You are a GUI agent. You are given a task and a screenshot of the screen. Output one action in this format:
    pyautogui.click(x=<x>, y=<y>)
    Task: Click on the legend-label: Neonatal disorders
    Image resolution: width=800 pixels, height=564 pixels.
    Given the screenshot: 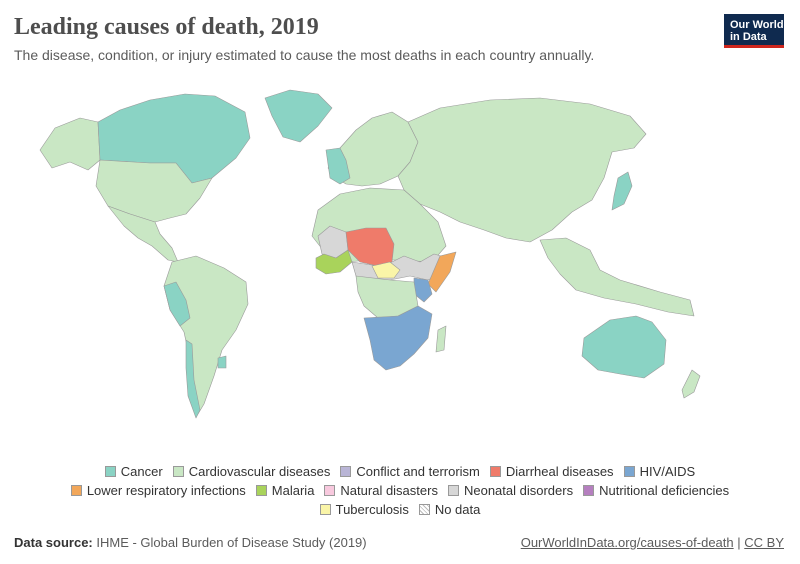 What is the action you would take?
    pyautogui.click(x=518, y=490)
    